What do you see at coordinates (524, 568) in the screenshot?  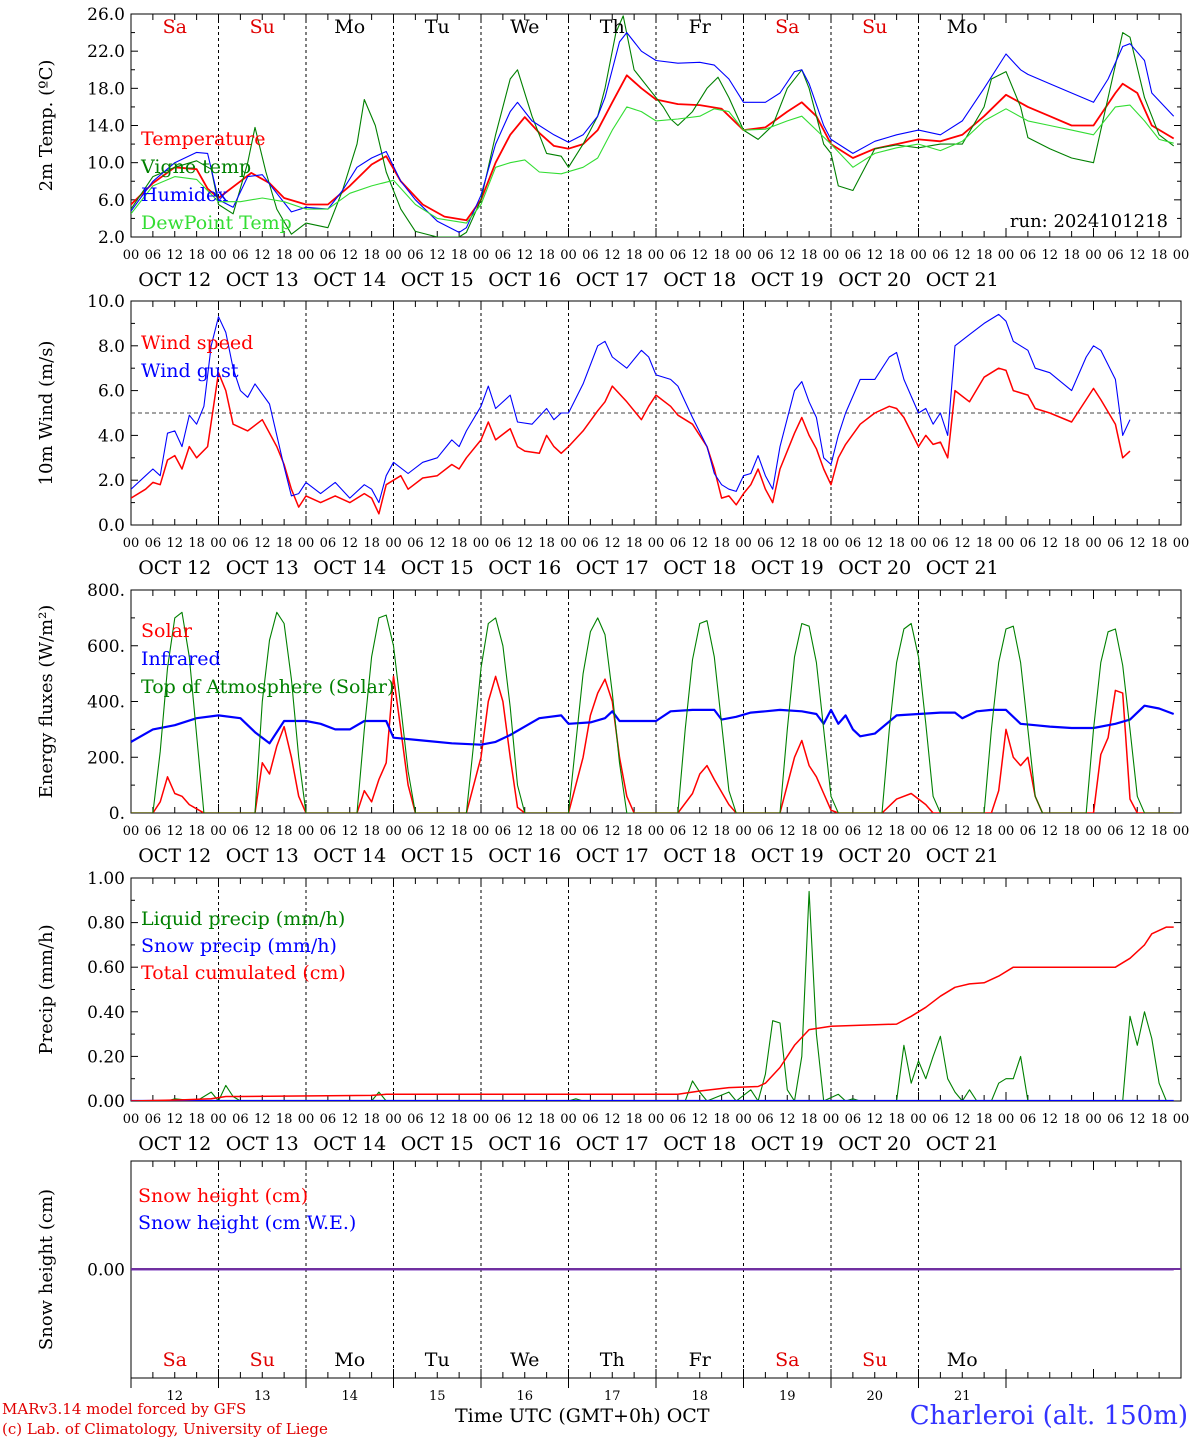 I see `date-label: OCT 16` at bounding box center [524, 568].